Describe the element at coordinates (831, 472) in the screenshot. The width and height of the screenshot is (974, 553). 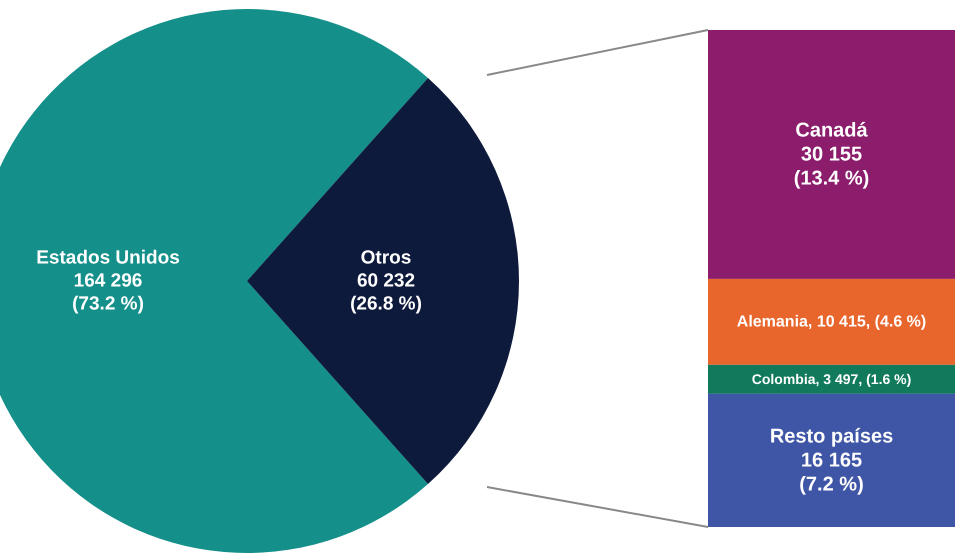
I see `data-label: 16 165 (7.2 %)` at that location.